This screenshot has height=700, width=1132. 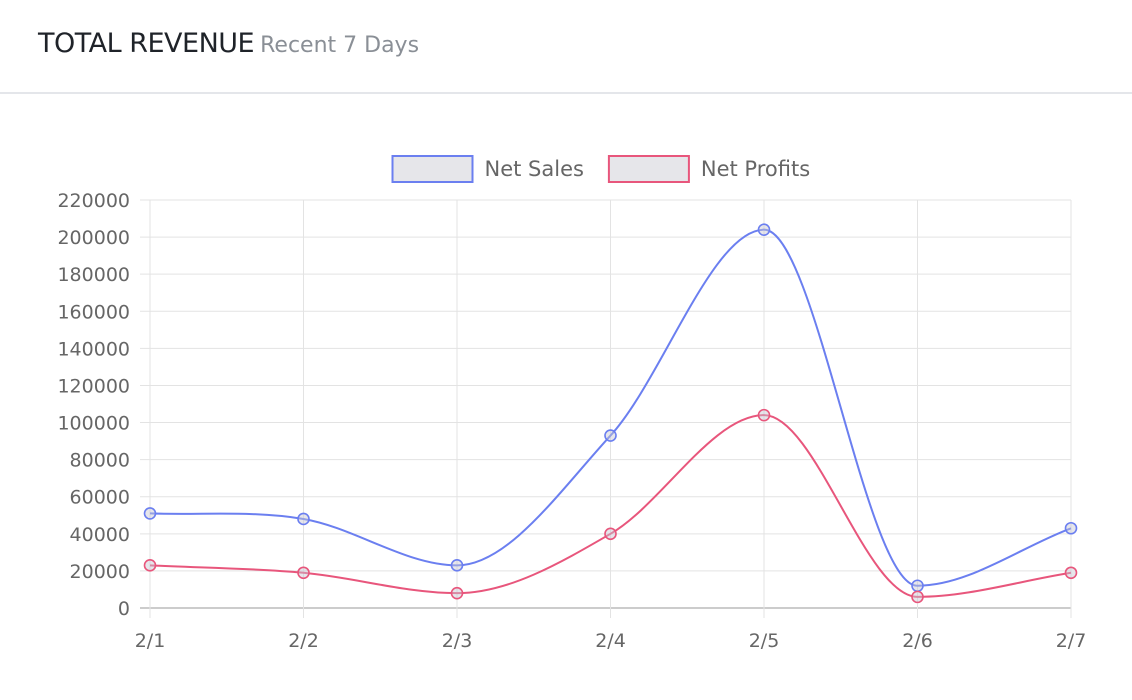 I want to click on x-tick-label: 2/7, so click(x=1071, y=641).